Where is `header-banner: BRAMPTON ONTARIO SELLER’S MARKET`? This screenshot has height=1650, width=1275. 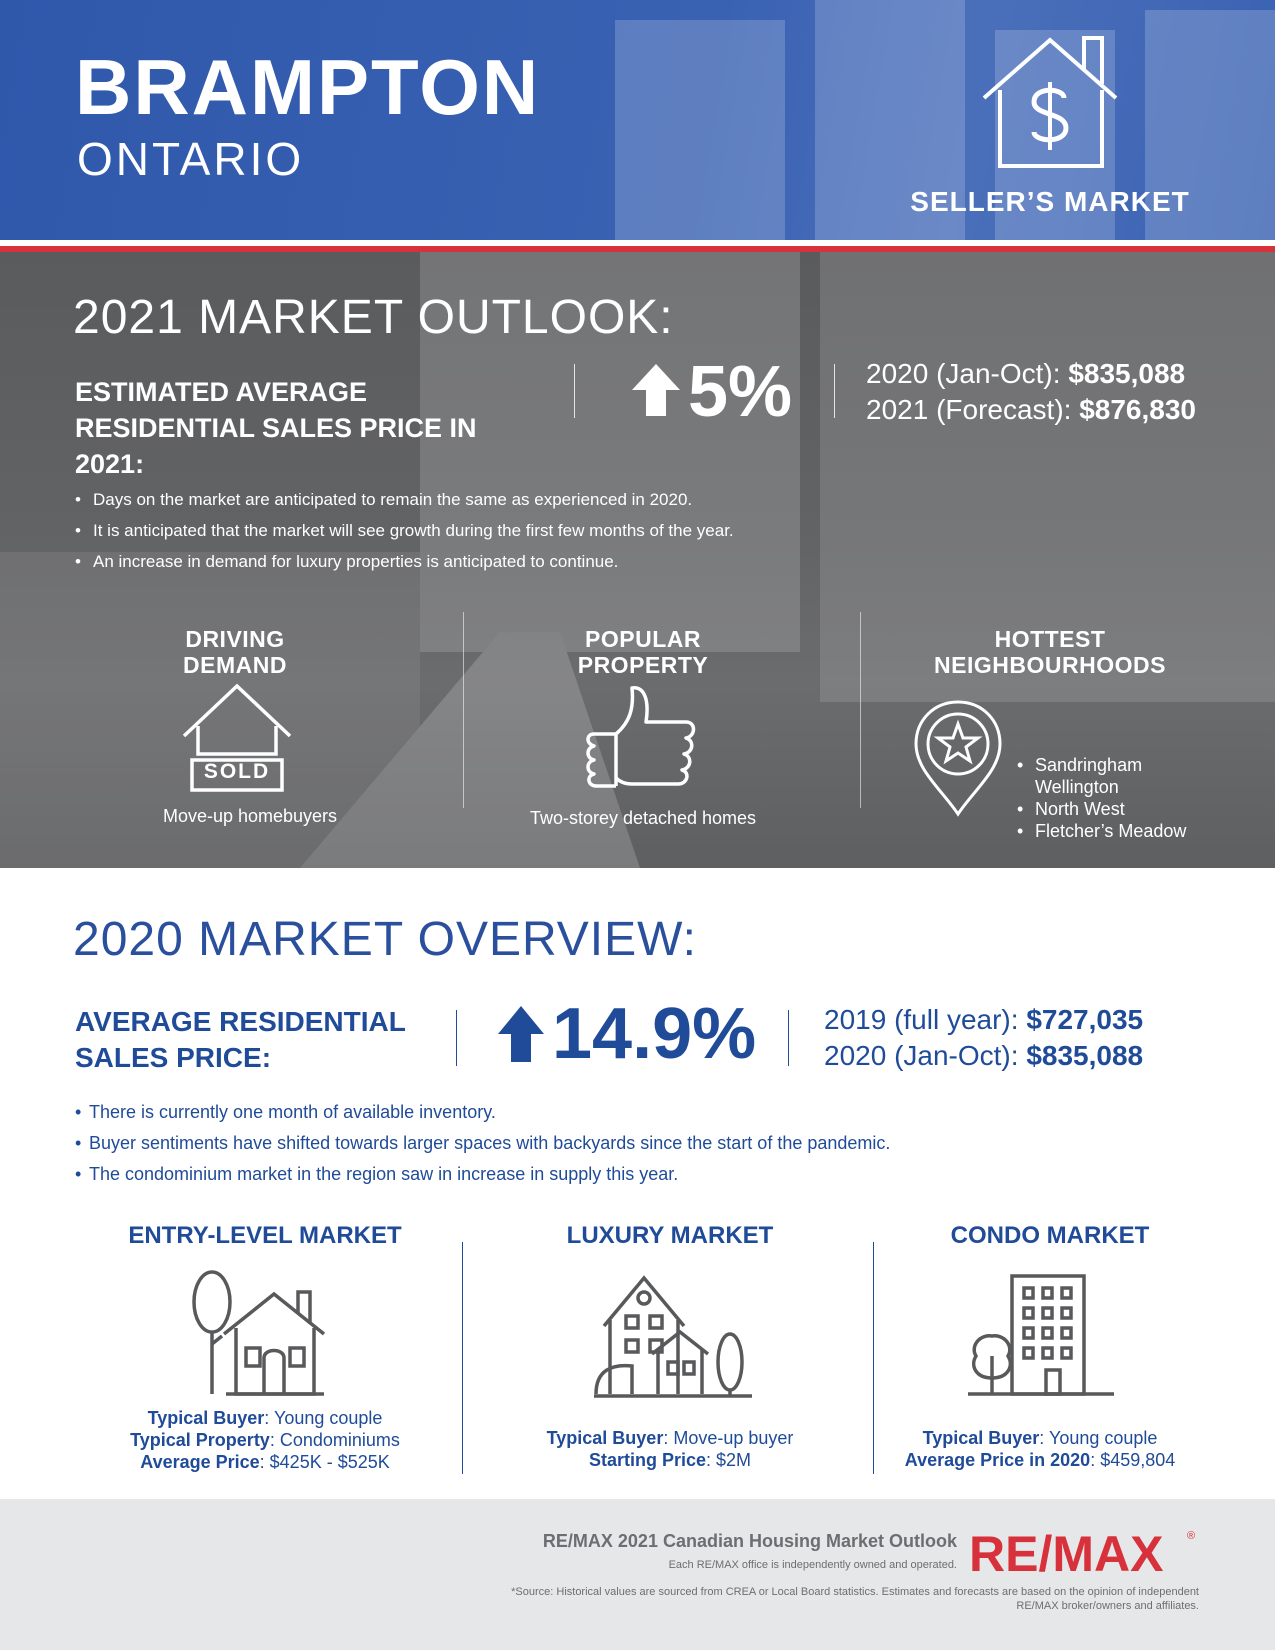
header-banner: BRAMPTON ONTARIO SELLER’S MARKET is located at coordinates (637, 120).